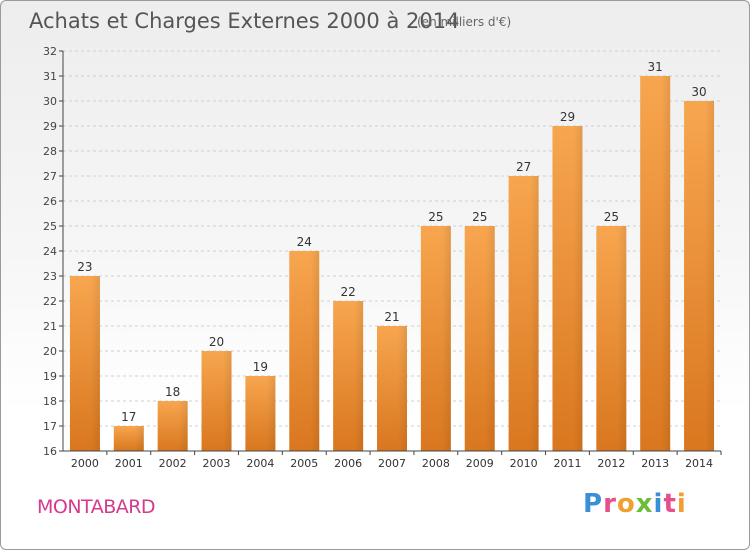  What do you see at coordinates (50, 376) in the screenshot?
I see `y-tick-label: 19` at bounding box center [50, 376].